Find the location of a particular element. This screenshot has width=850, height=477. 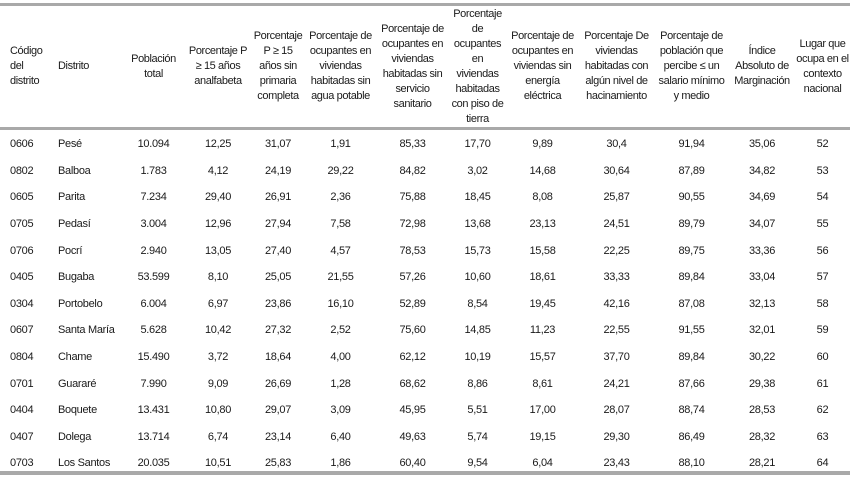

table-cell: 89,84 is located at coordinates (691, 277).